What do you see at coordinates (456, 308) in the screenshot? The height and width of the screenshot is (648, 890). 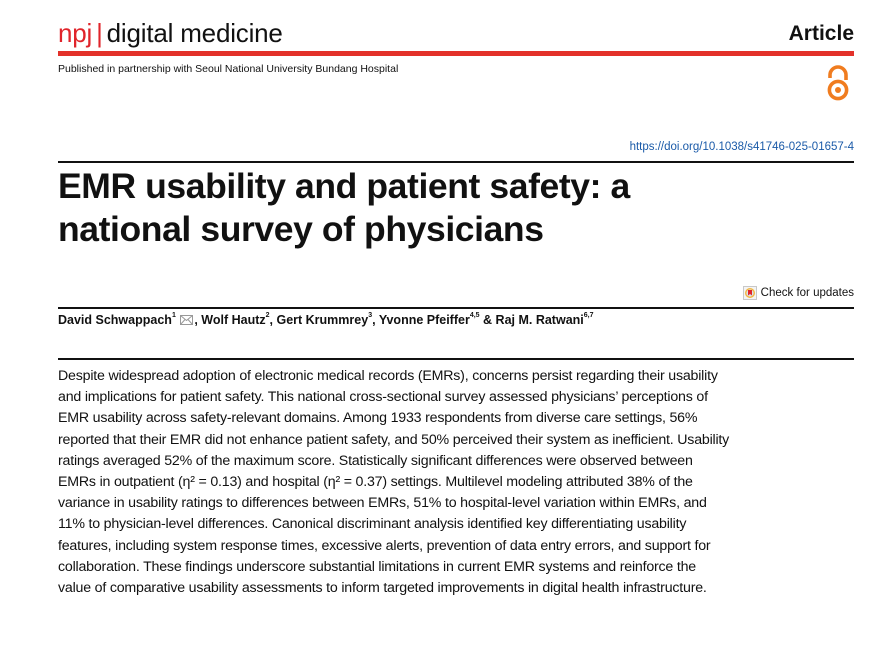 I see `authors-top-divider` at bounding box center [456, 308].